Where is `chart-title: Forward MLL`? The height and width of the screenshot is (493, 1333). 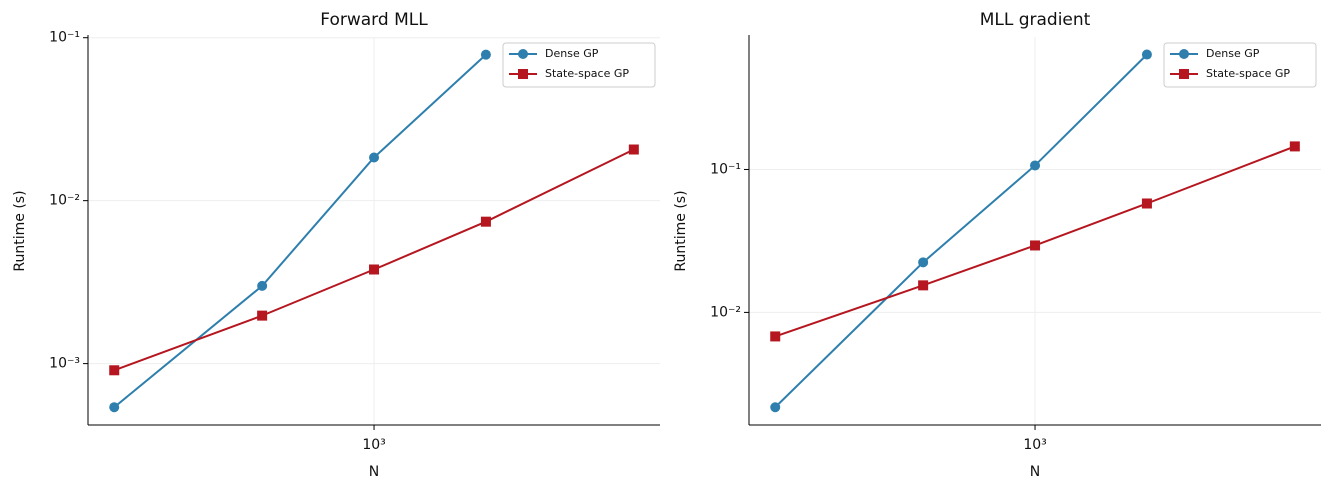 chart-title: Forward MLL is located at coordinates (374, 20).